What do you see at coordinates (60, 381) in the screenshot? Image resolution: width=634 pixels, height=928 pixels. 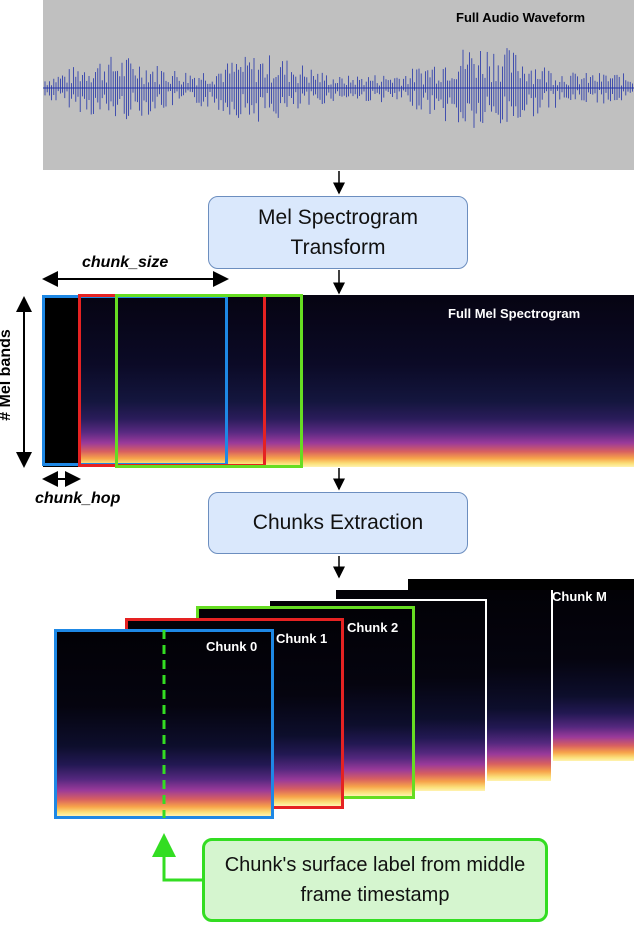 I see `spectrogram-silence-region` at bounding box center [60, 381].